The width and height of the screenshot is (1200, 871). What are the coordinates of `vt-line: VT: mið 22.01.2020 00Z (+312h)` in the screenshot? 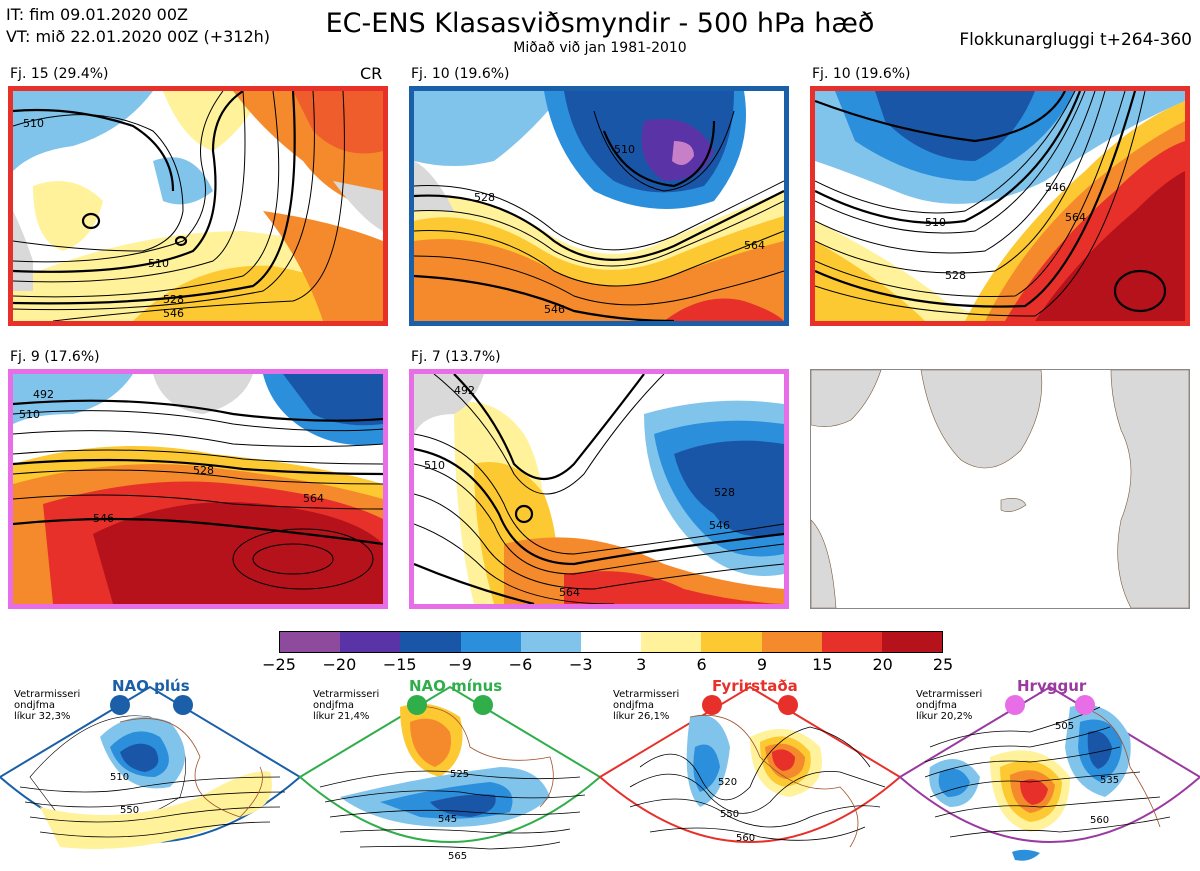 It's located at (138, 36).